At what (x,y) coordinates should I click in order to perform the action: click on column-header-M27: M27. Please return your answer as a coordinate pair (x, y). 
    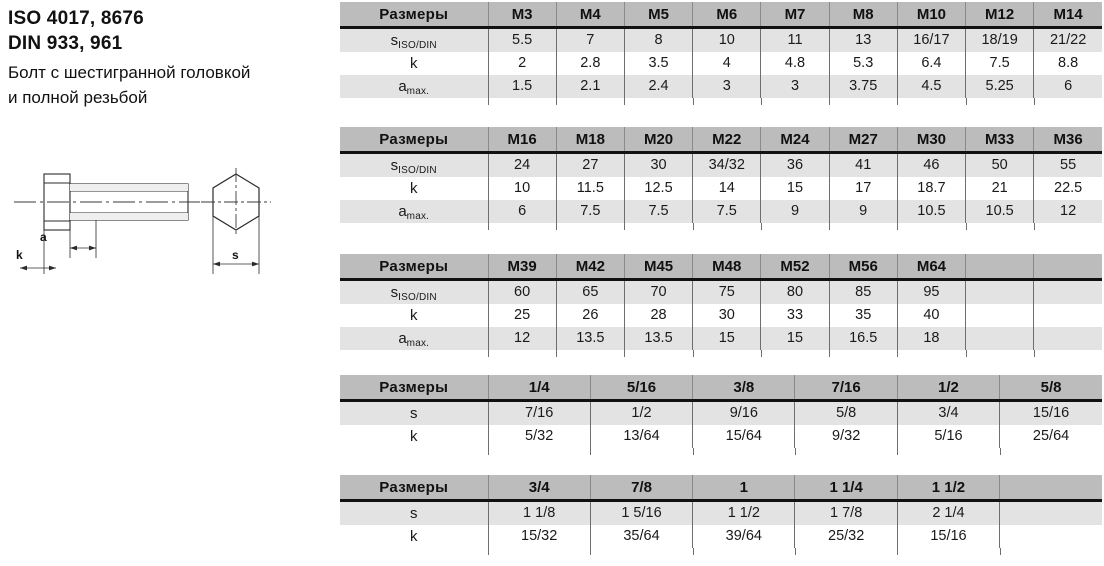
    Looking at the image, I should click on (863, 140).